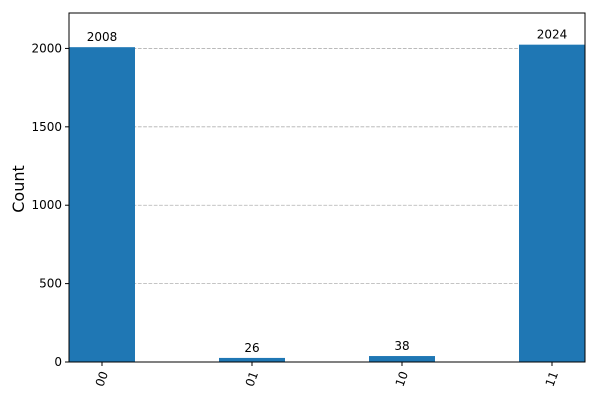  Describe the element at coordinates (251, 348) in the screenshot. I see `data-label: 26` at that location.